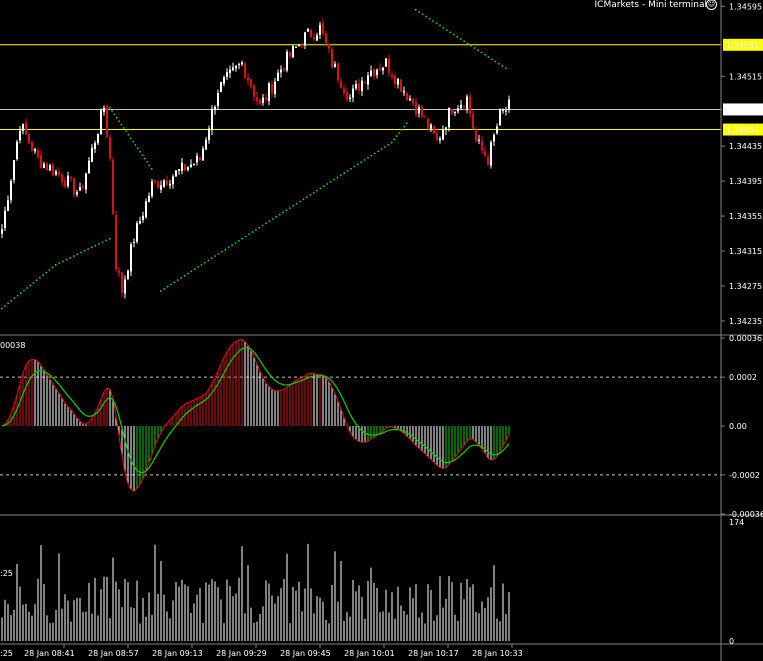 The image size is (763, 661). What do you see at coordinates (731, 641) in the screenshot?
I see `volume-tick-label: 0` at bounding box center [731, 641].